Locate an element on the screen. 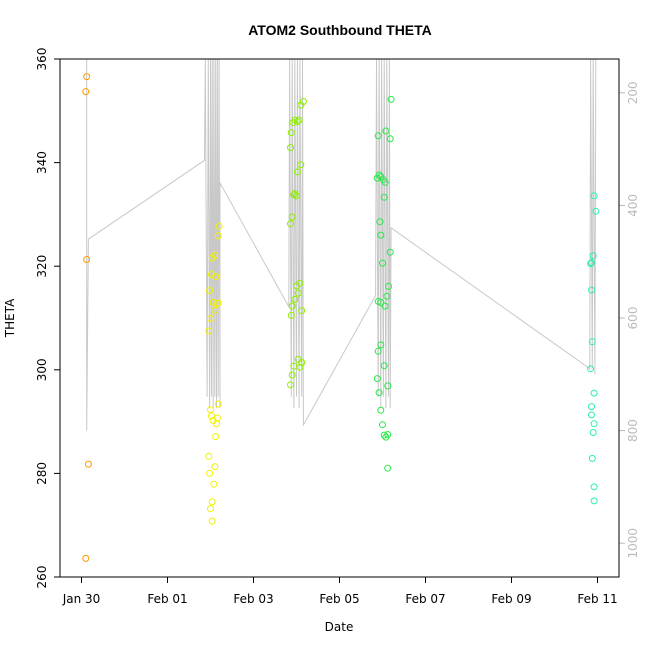 The width and height of the screenshot is (650, 650). right-tick-label: 600 is located at coordinates (633, 318).